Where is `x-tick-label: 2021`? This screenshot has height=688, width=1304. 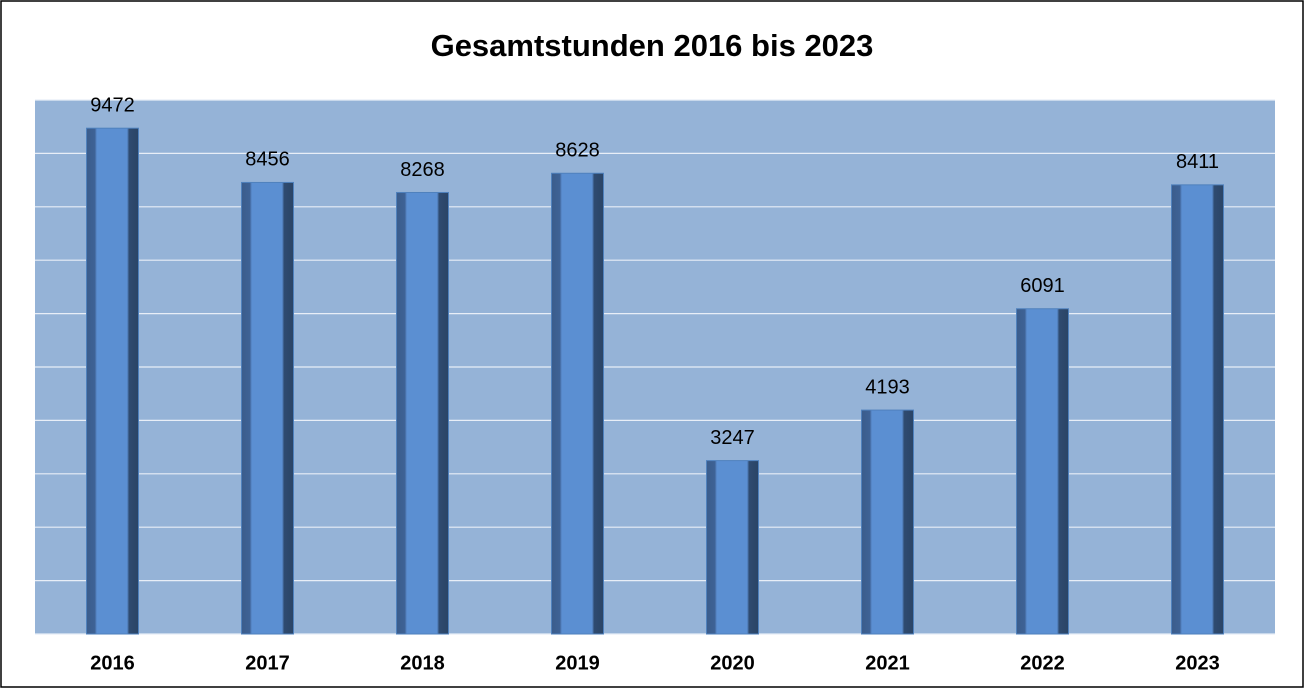
x-tick-label: 2021 is located at coordinates (887, 663).